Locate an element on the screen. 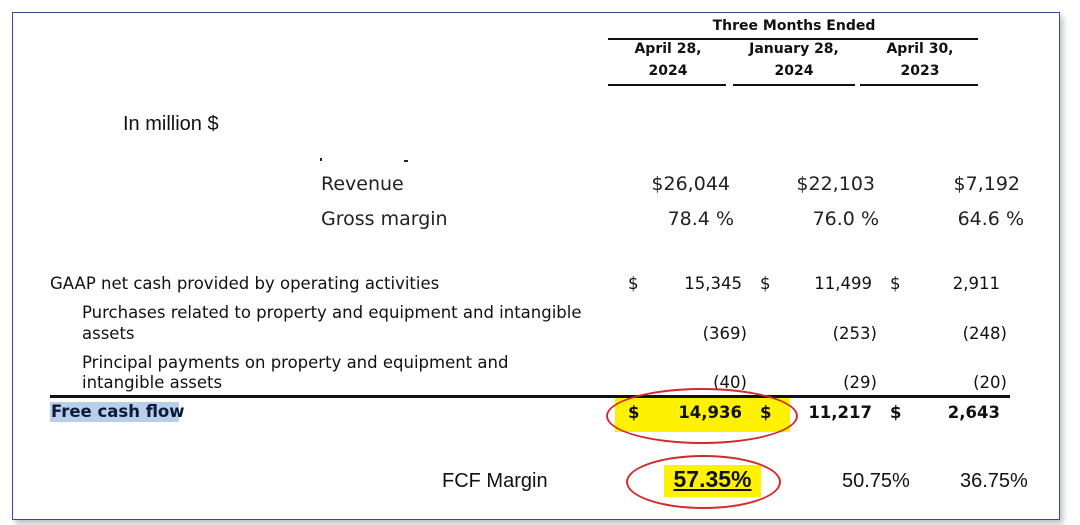  header-col2-line2: 2024 is located at coordinates (794, 71).